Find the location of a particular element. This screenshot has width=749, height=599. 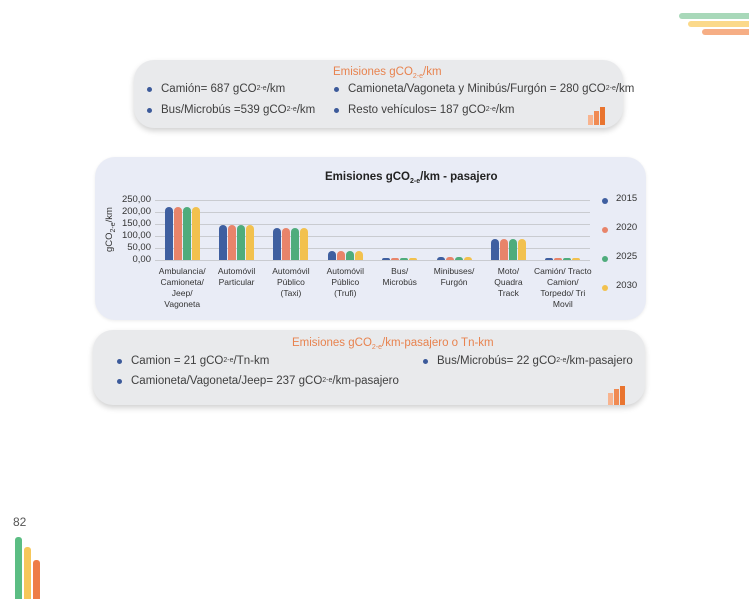

legend-item-2015: 2015 is located at coordinates (619, 198).